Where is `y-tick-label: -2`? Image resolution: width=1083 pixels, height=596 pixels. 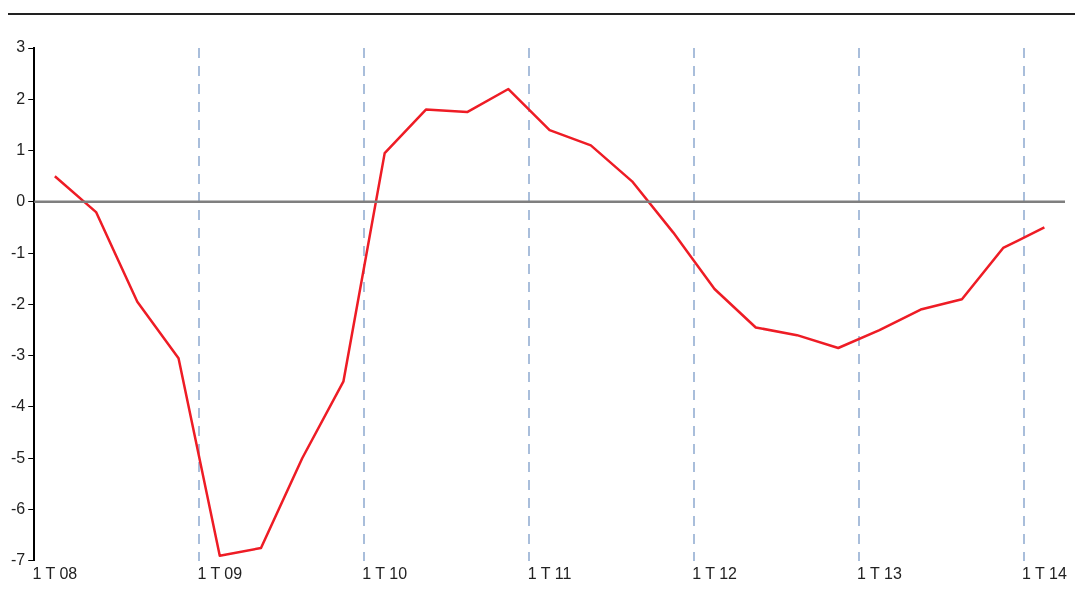 y-tick-label: -2 is located at coordinates (18, 303).